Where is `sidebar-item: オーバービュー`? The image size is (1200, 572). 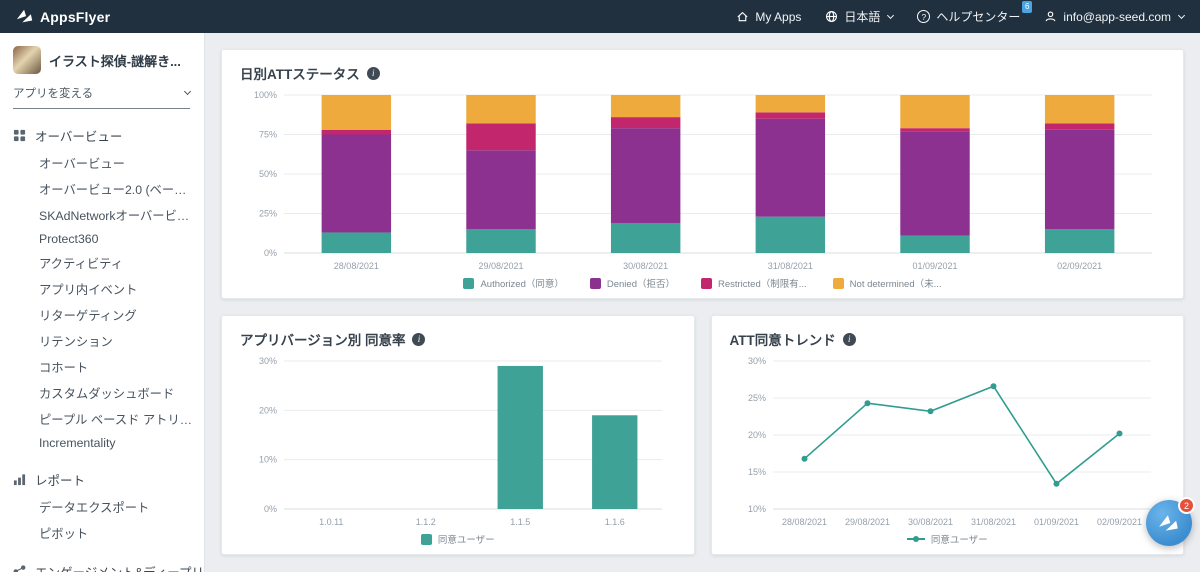
sidebar-item: オーバービュー is located at coordinates (82, 164).